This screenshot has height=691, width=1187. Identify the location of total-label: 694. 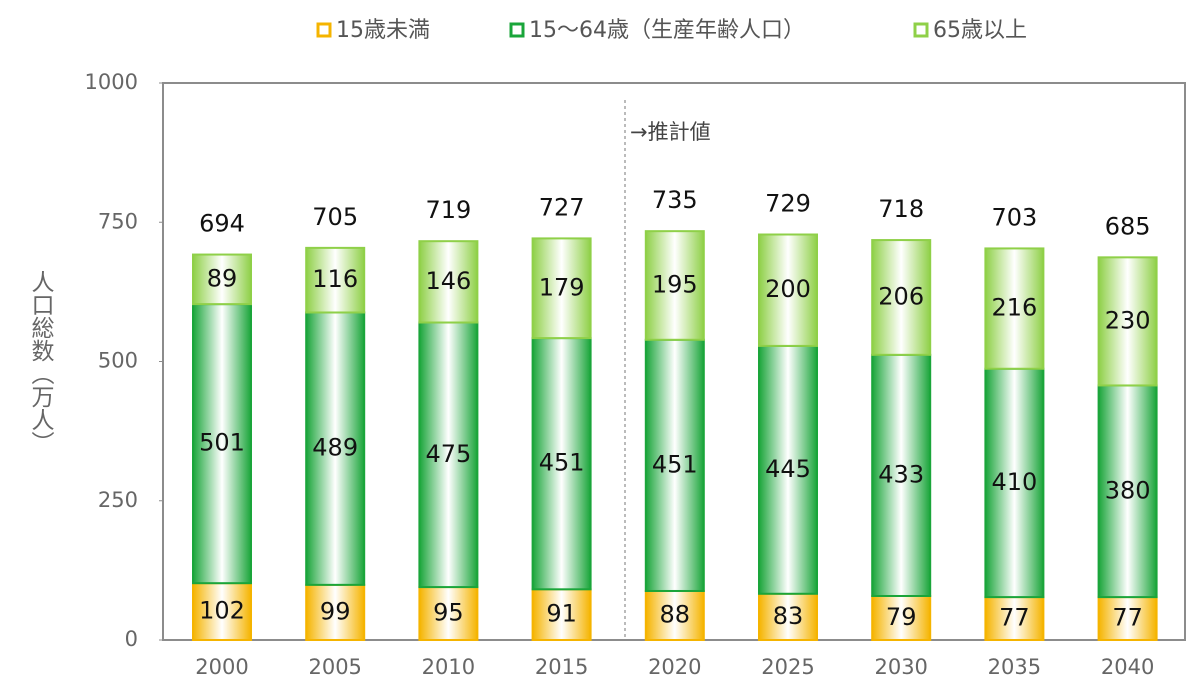
(222, 224).